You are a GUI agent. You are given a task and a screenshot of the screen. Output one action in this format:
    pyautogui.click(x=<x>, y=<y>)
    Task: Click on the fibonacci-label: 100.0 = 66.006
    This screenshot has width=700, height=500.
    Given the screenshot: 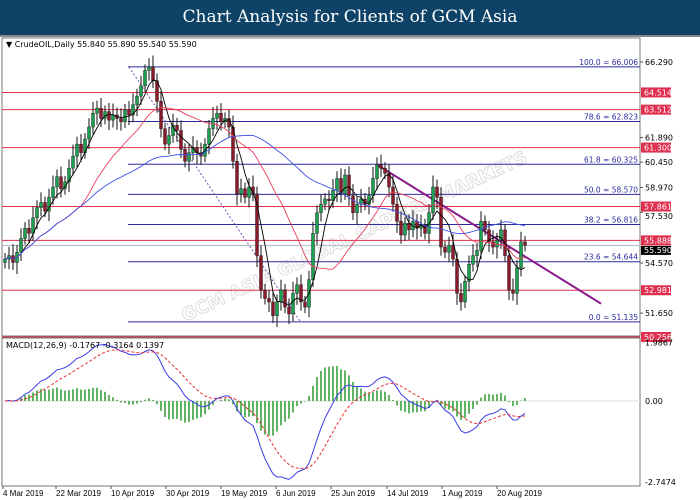 What is the action you would take?
    pyautogui.click(x=608, y=62)
    